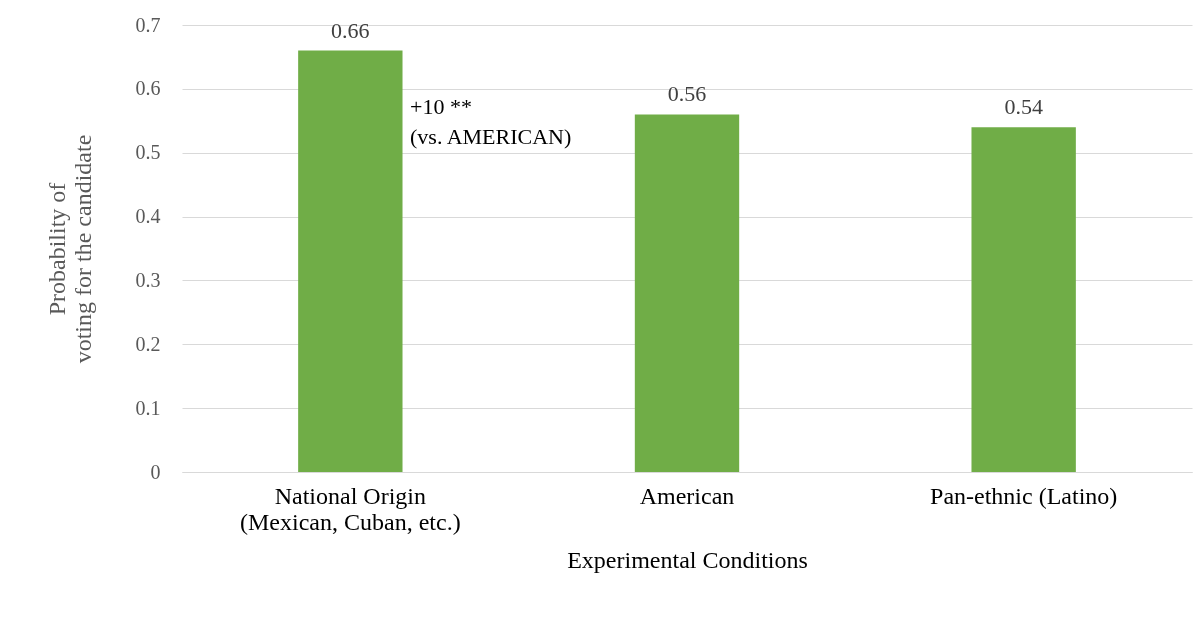 The height and width of the screenshot is (620, 1201). Describe the element at coordinates (148, 152) in the screenshot. I see `y-tick-label: 0.5` at that location.